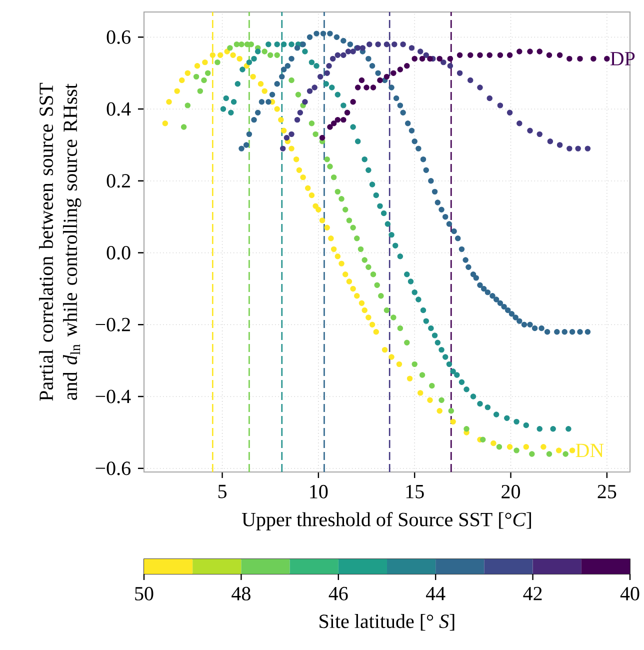 This screenshot has width=644, height=650. Describe the element at coordinates (118, 109) in the screenshot. I see `y-tick-label: 0.4` at that location.